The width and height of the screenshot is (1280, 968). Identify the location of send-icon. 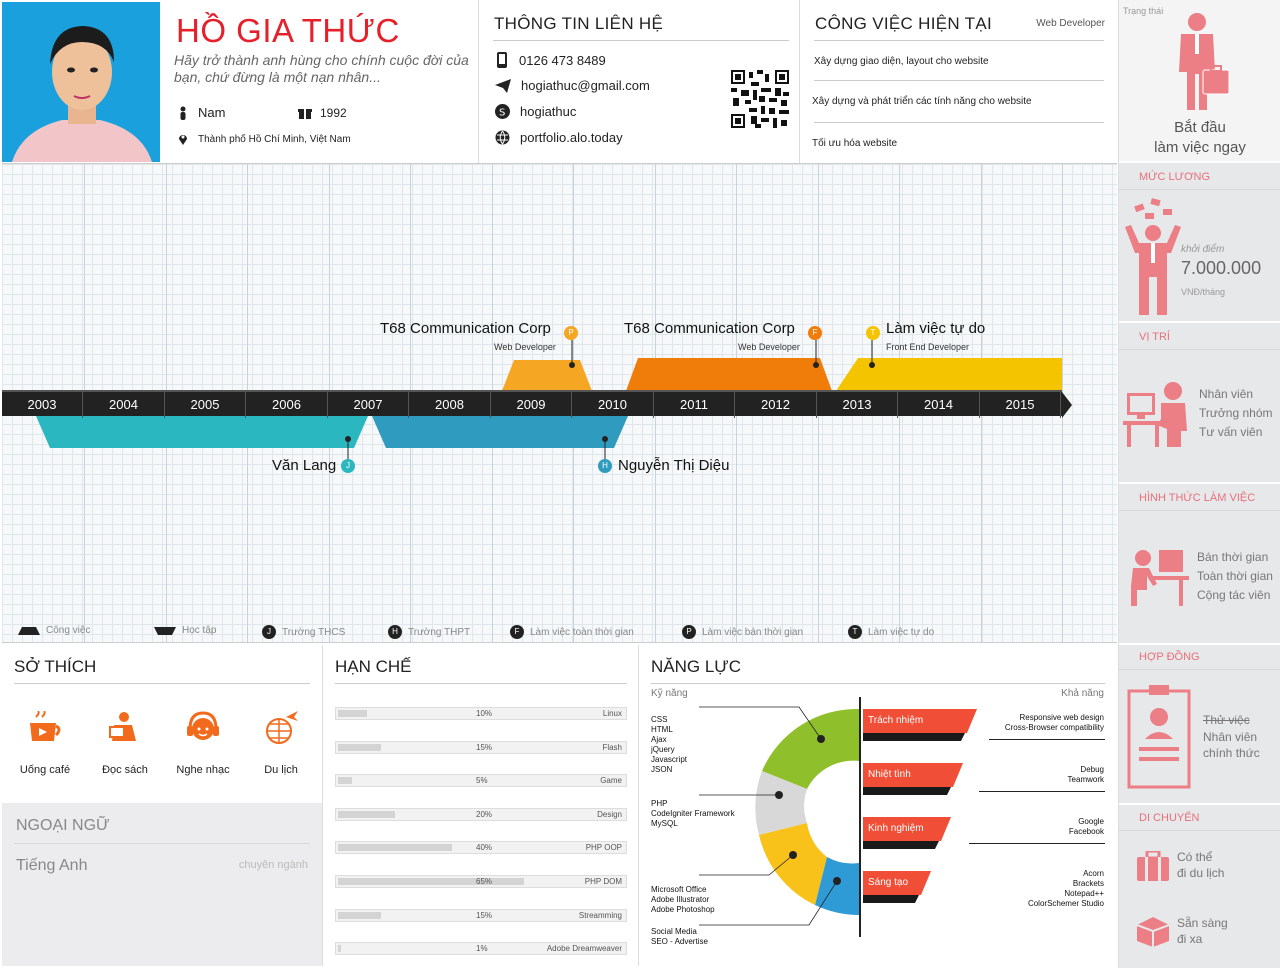
(503, 85).